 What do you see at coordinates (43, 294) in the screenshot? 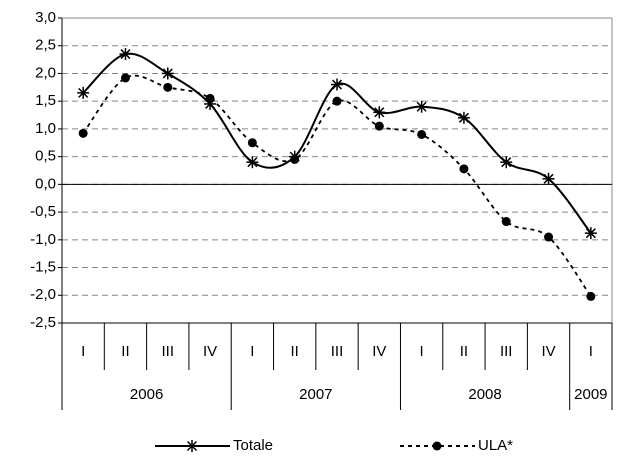
I see `y-tick-label: -2,0` at bounding box center [43, 294].